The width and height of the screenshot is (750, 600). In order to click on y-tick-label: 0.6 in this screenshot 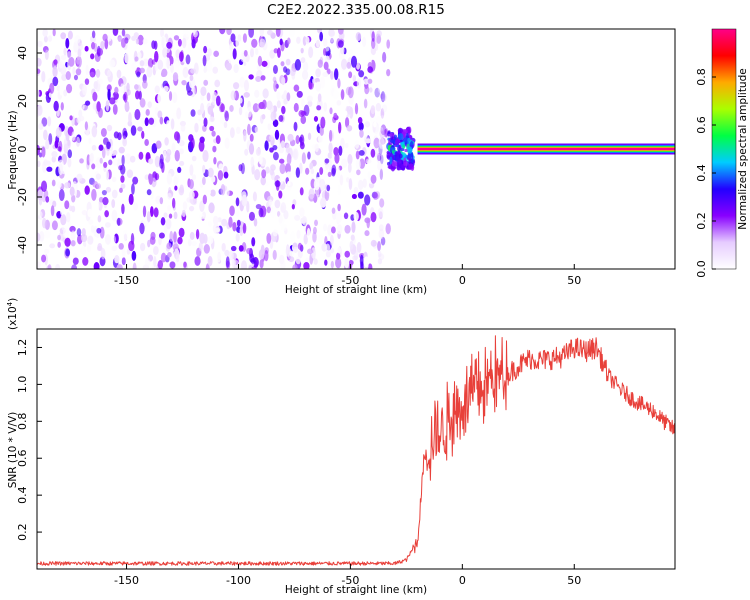, I will do `click(22, 458)`.